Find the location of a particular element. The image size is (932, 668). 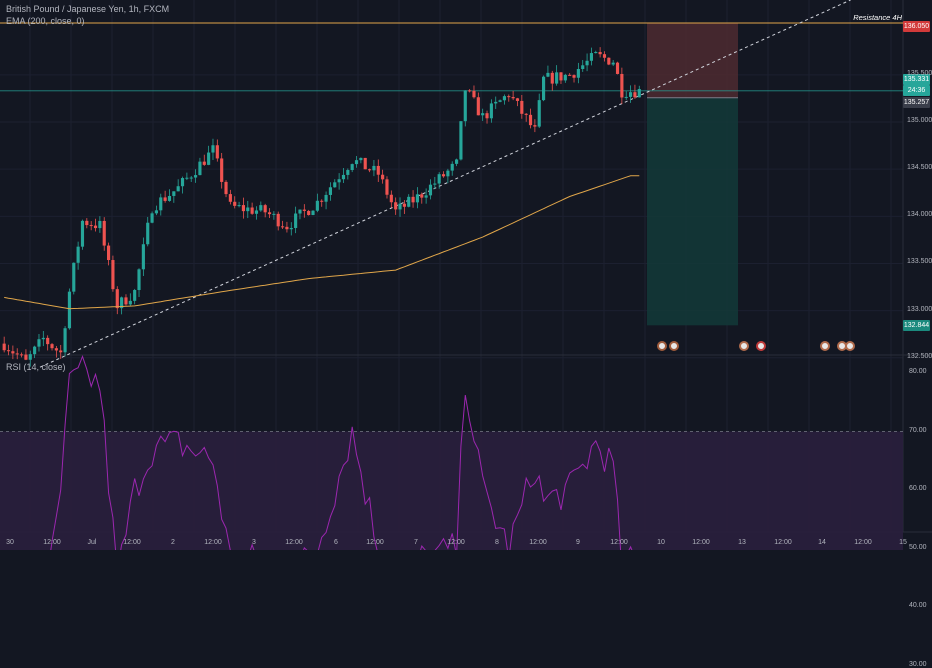

price-axis-tick: 134.500 is located at coordinates (919, 168).